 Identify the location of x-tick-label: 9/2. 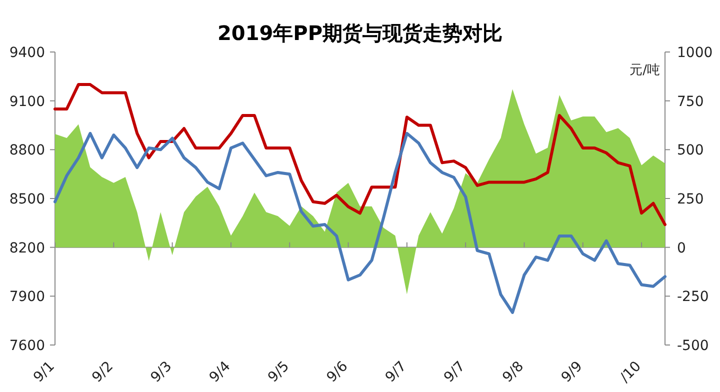
(102, 372).